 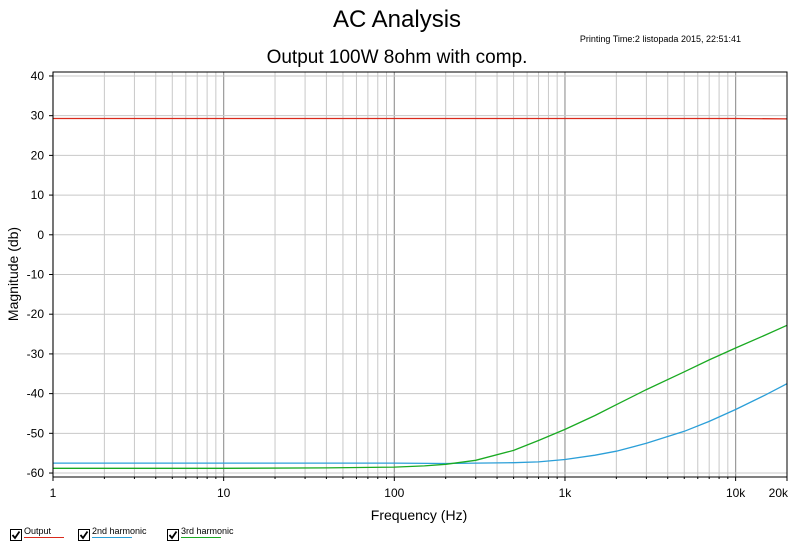 What do you see at coordinates (779, 493) in the screenshot?
I see `x-tick-label: 20k` at bounding box center [779, 493].